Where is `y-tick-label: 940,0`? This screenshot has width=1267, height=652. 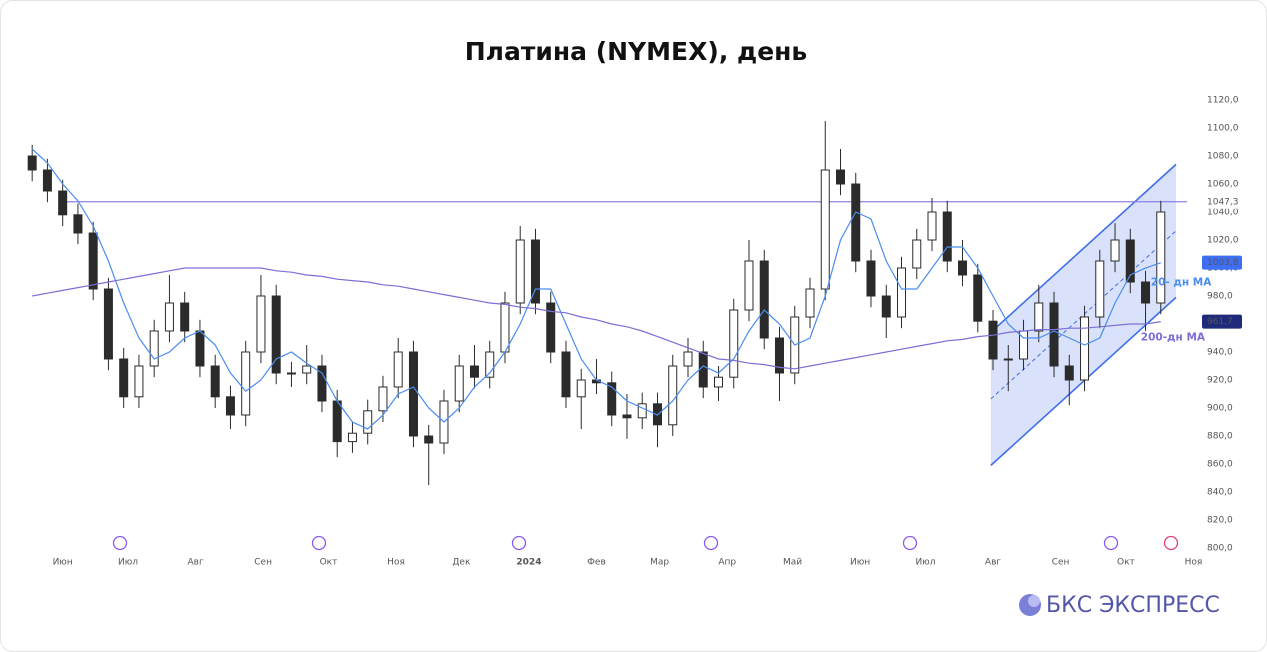 y-tick-label: 940,0 is located at coordinates (1220, 353).